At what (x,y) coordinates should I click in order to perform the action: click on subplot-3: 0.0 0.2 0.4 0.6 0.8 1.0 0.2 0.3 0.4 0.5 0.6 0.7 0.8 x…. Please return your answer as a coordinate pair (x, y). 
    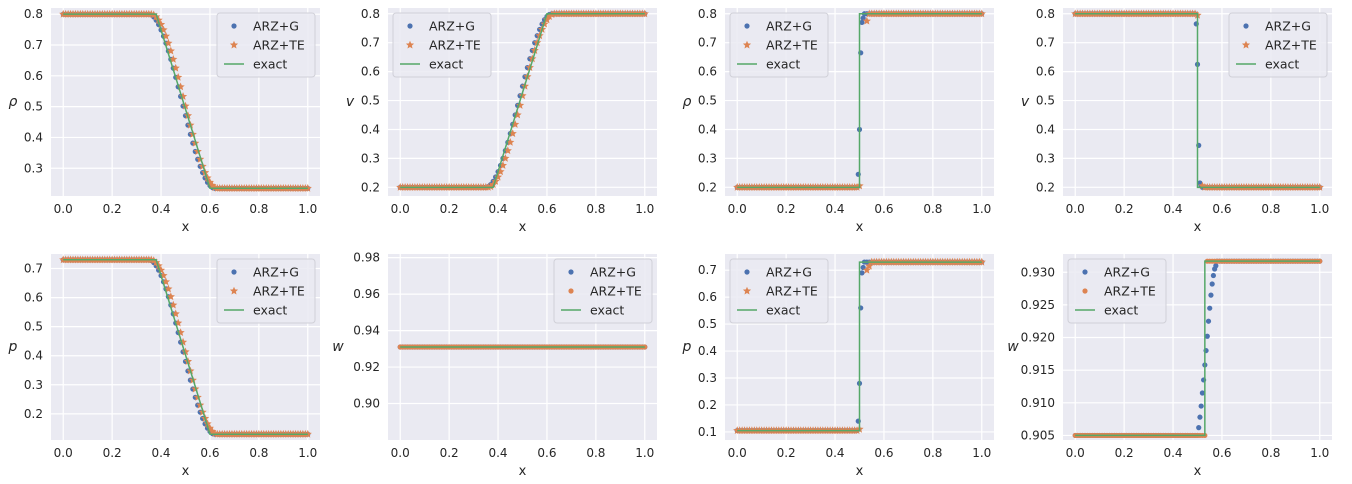
    Looking at the image, I should click on (838, 121).